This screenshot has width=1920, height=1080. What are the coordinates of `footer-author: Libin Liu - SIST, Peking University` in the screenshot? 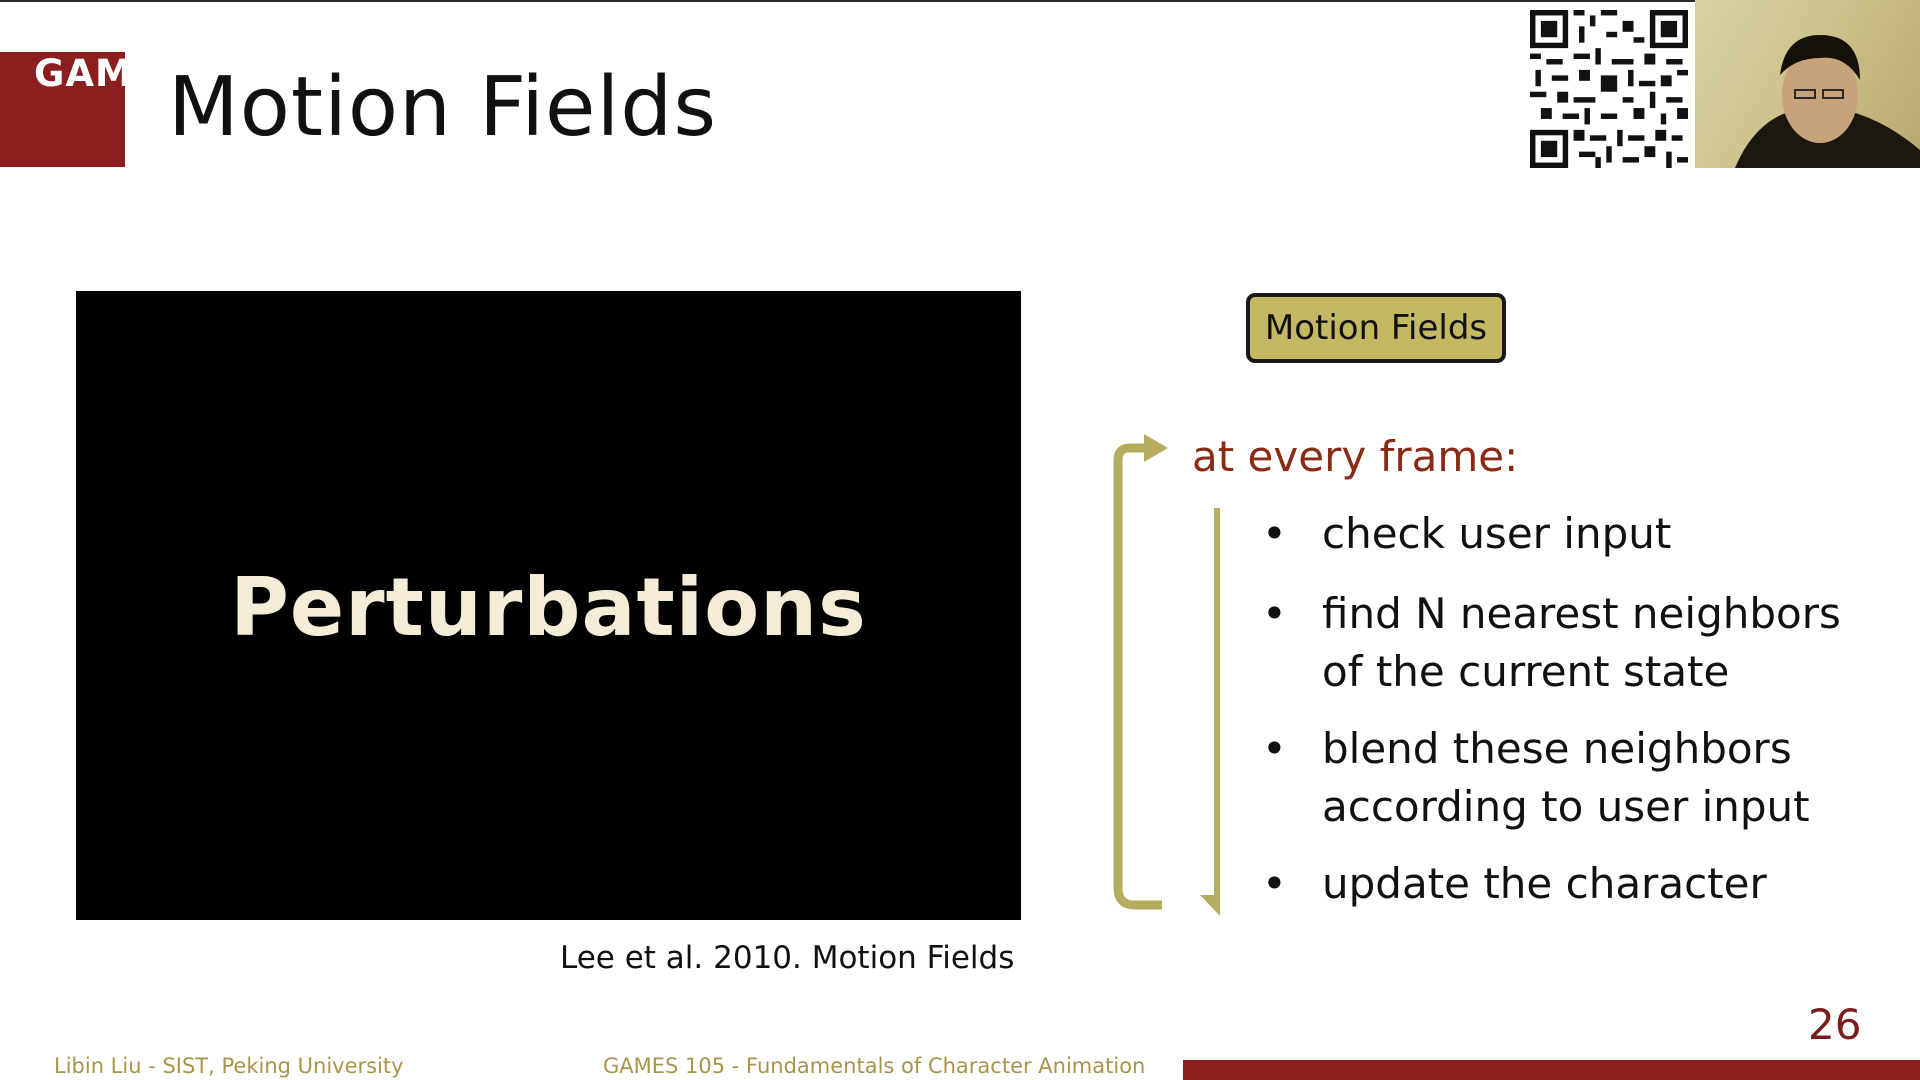 It's located at (229, 1066).